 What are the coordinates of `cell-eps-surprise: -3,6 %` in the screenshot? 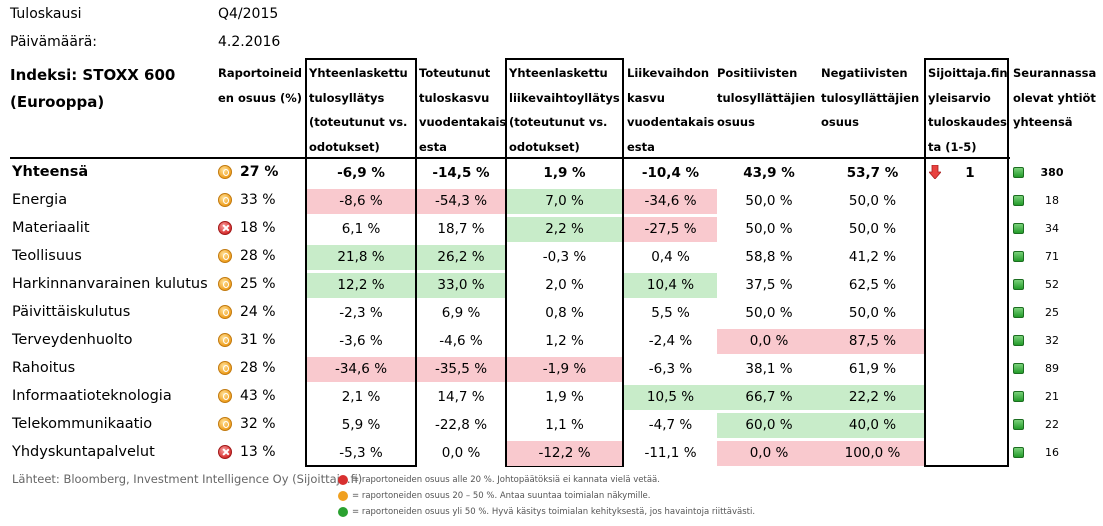 It's located at (361, 341).